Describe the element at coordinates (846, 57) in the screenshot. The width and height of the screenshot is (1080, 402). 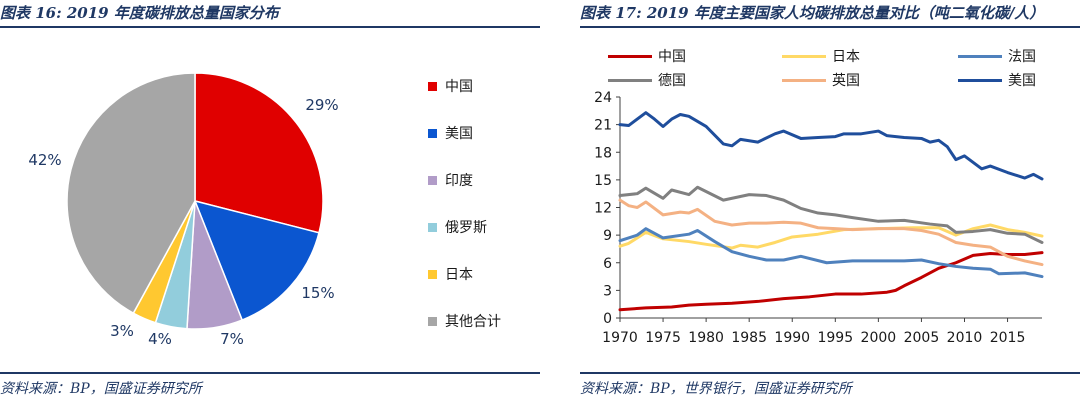
I see `line-legend-label-1: 日本` at that location.